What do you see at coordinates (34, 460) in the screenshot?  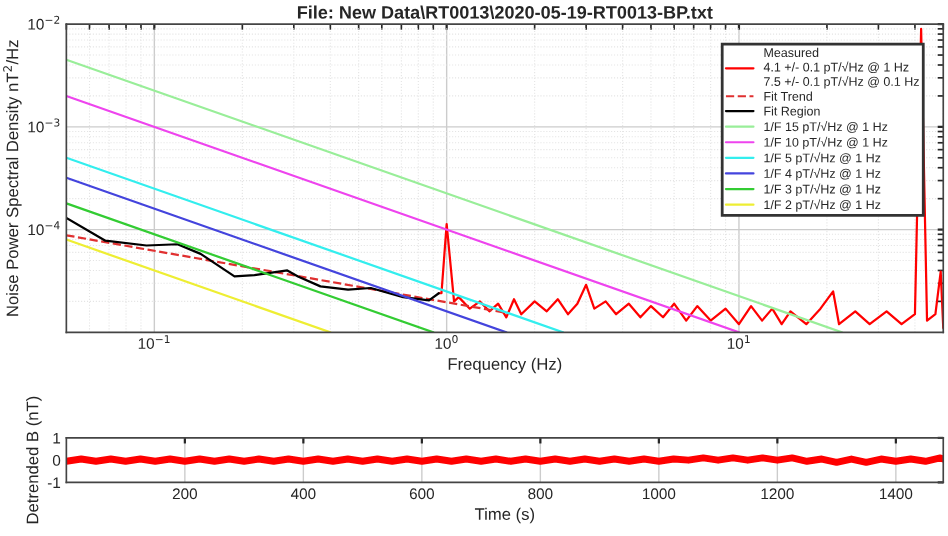 I see `y-axis-title: Detrended B (nT)` at bounding box center [34, 460].